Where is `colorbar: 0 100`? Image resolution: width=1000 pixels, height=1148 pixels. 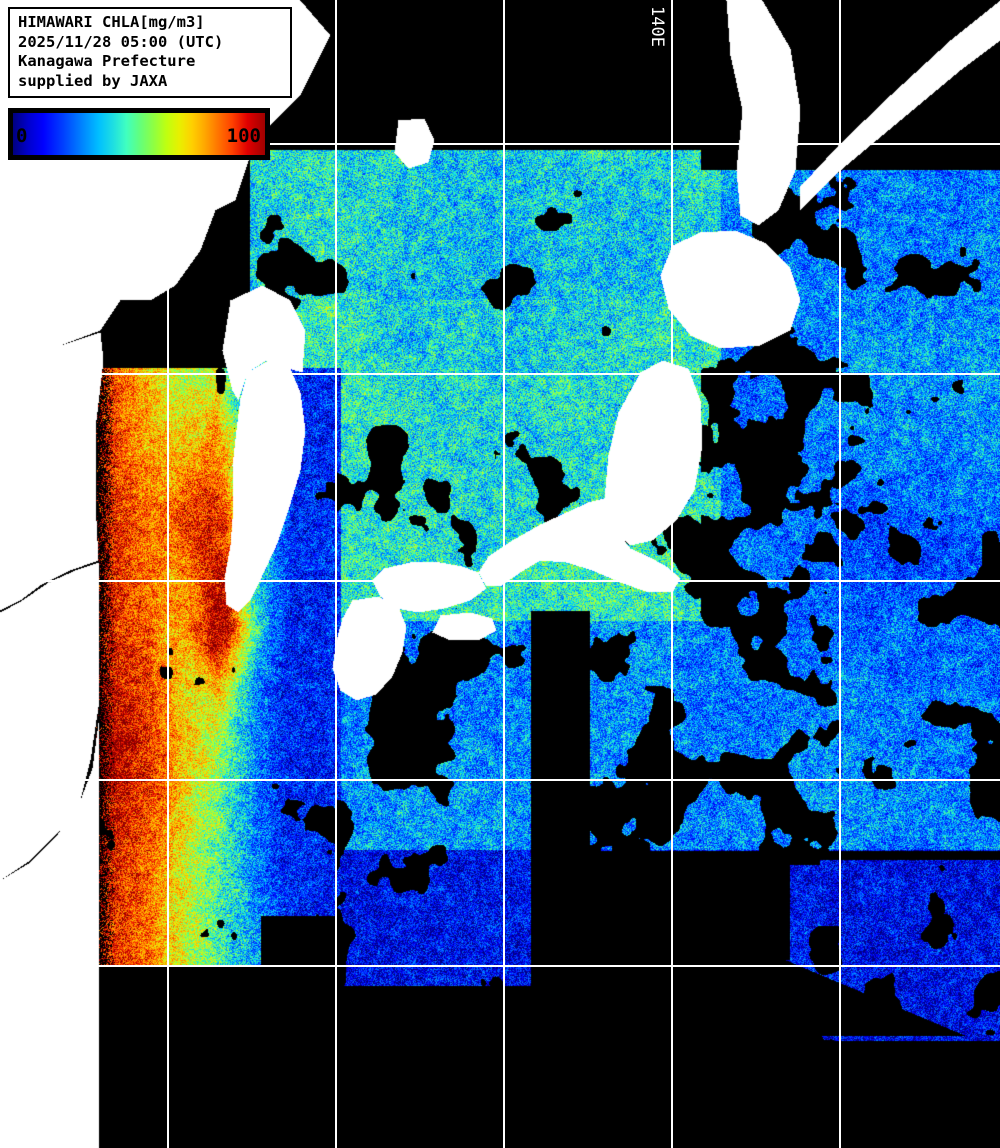 colorbar: 0 100 is located at coordinates (139, 134).